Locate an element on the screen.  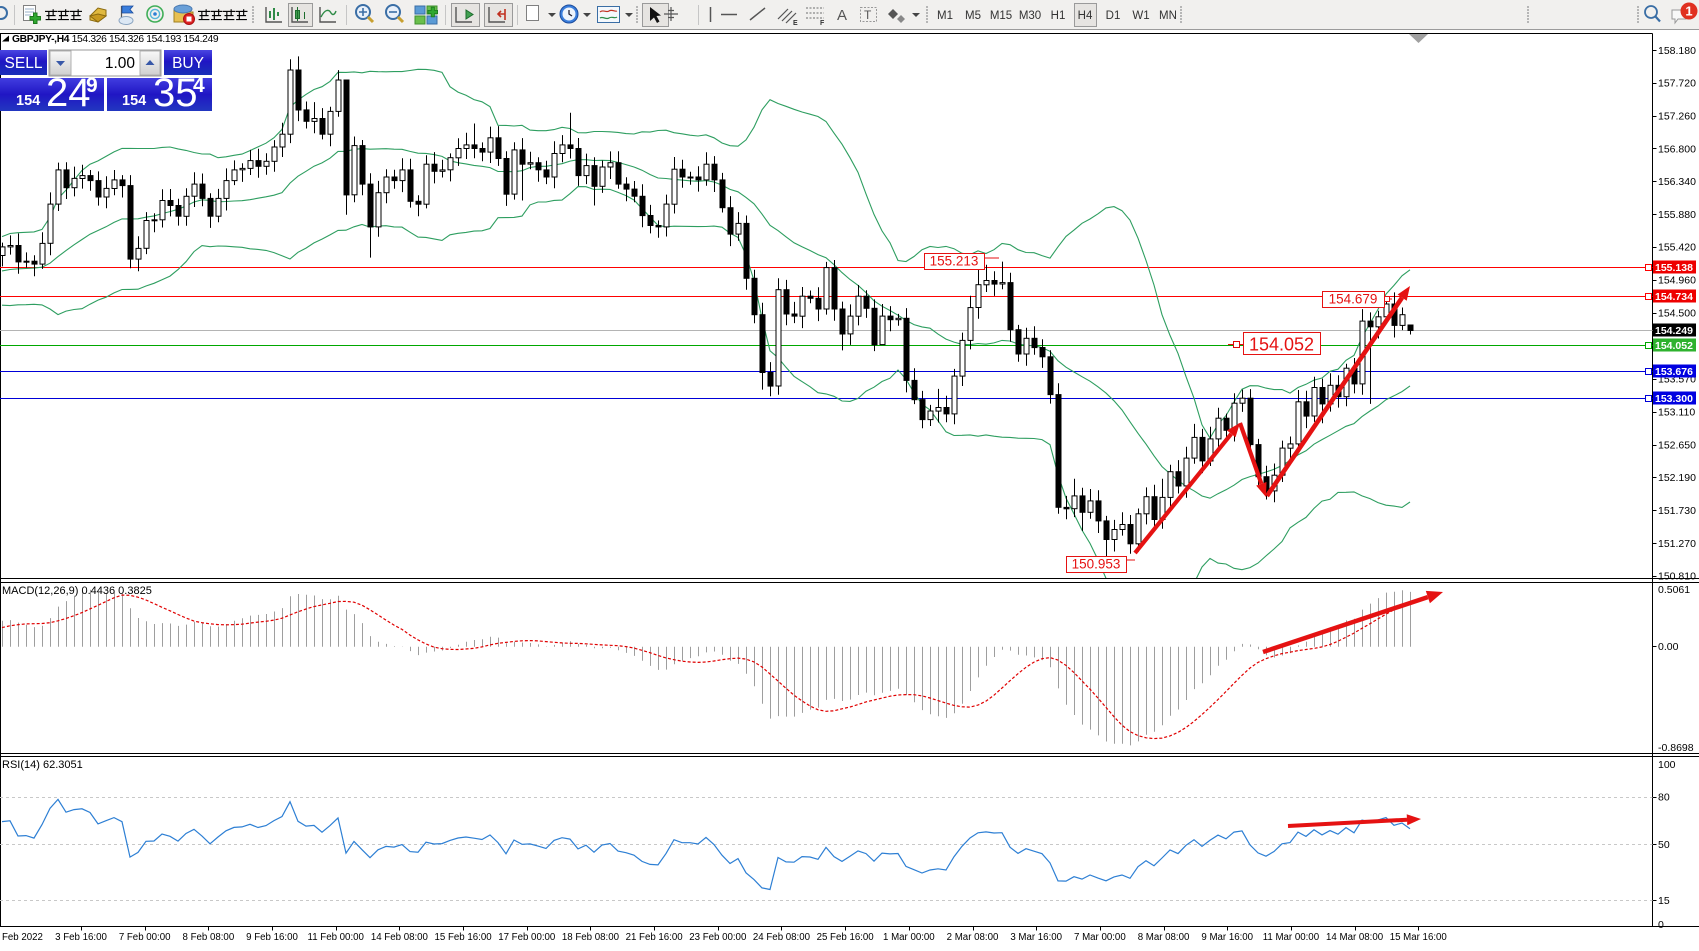
svg-text: 155.213 is located at coordinates (954, 261).